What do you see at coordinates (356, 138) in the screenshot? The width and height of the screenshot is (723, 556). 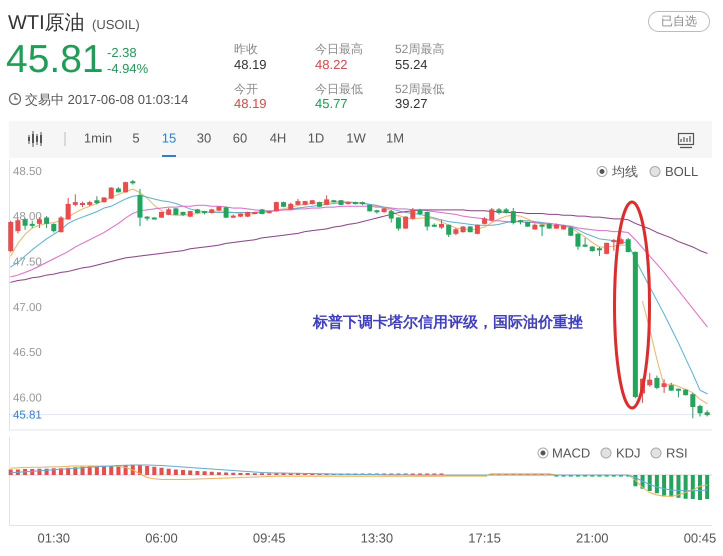 I see `text: 1W` at bounding box center [356, 138].